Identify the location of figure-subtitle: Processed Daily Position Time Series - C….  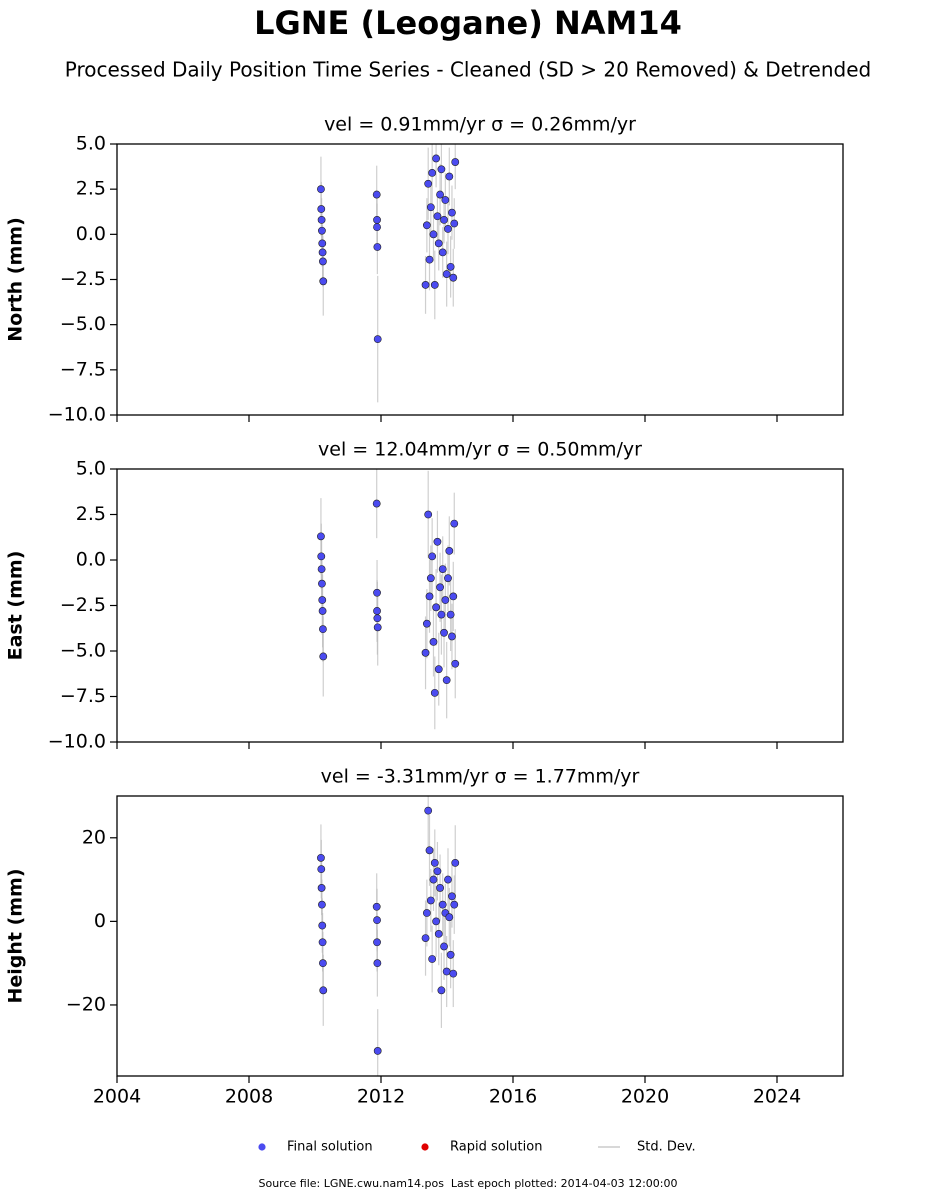
(468, 70).